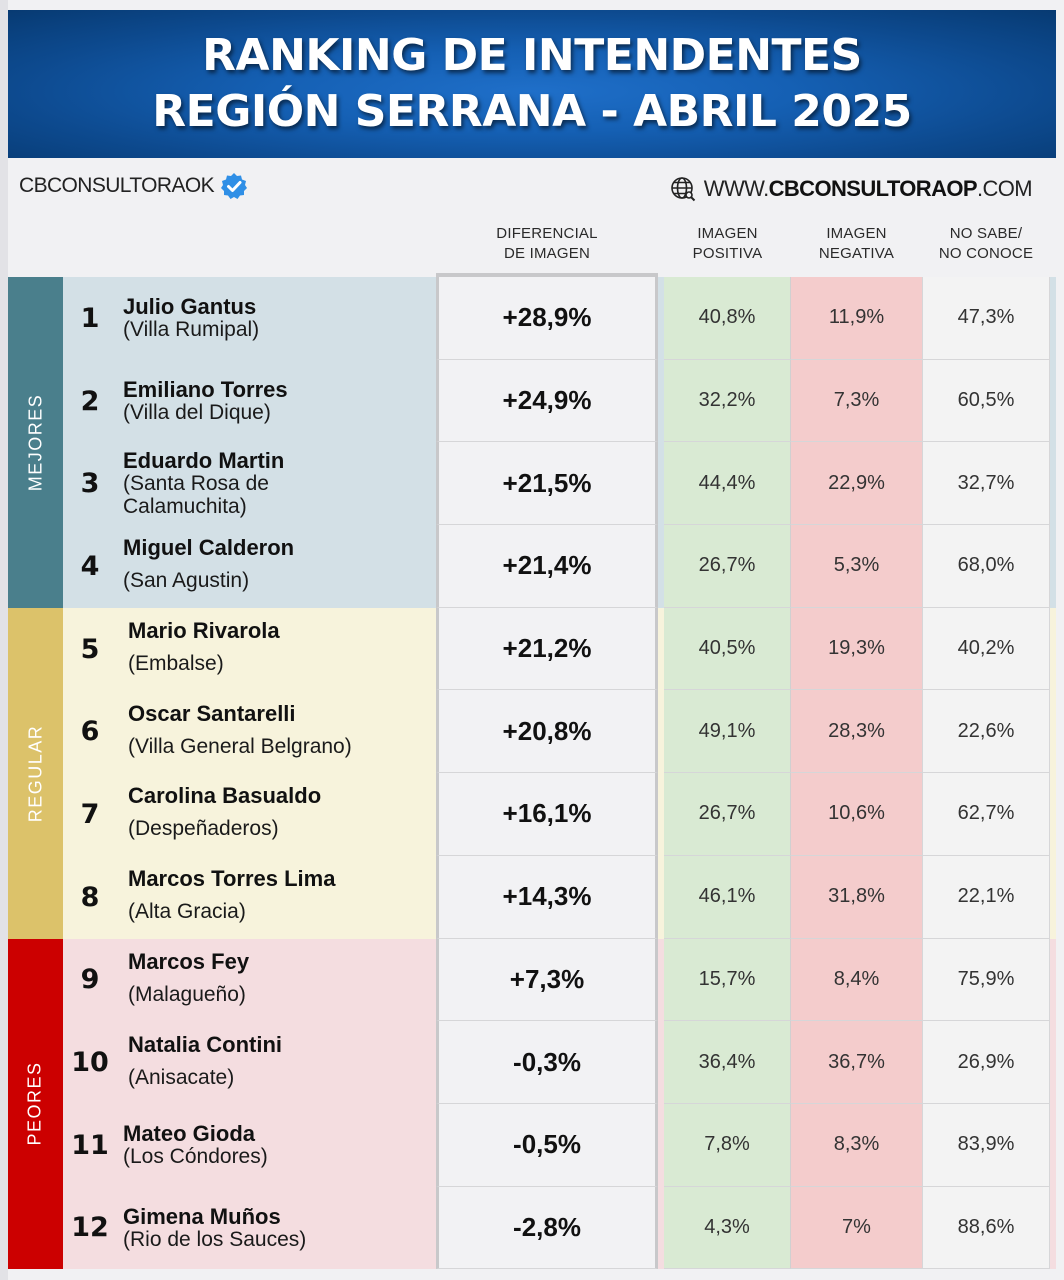  I want to click on mayor-name: Emiliano Torres, so click(205, 390).